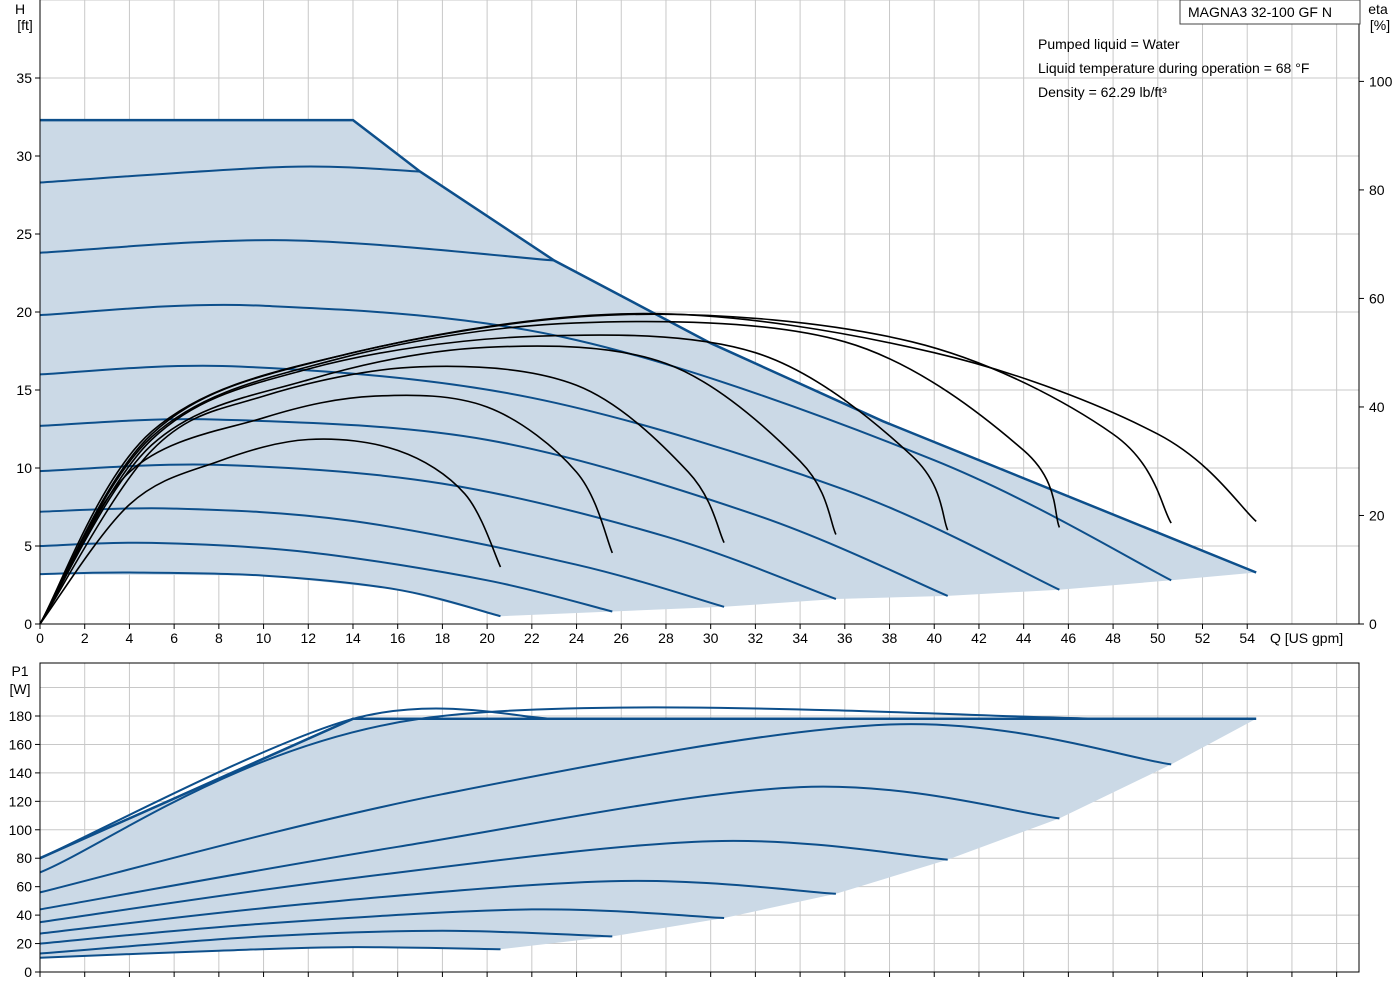 The height and width of the screenshot is (1000, 1400). What do you see at coordinates (1377, 515) in the screenshot?
I see `y2-tick-label: 20` at bounding box center [1377, 515].